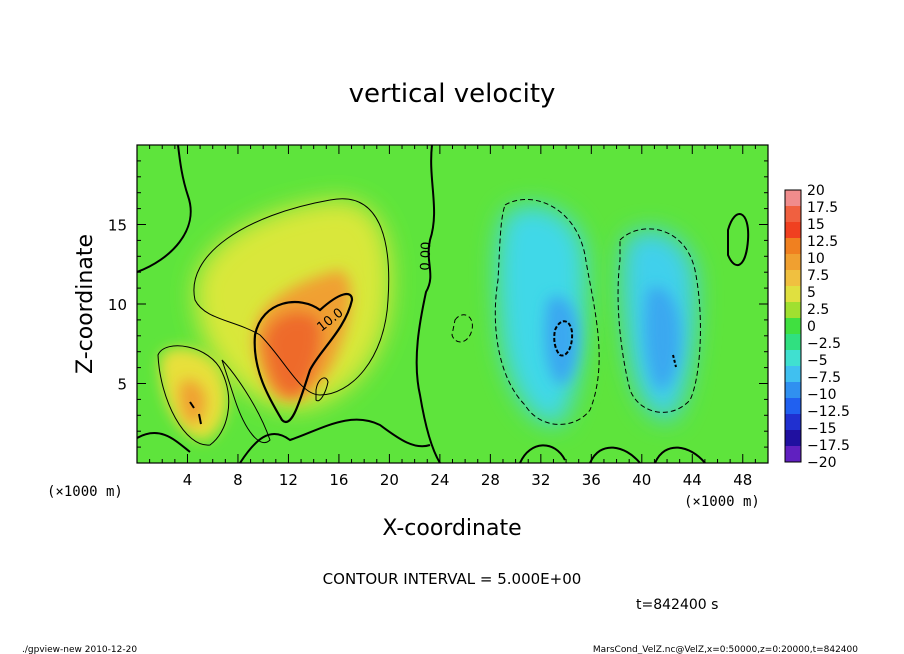 The height and width of the screenshot is (654, 904). I want to click on colorbar-label: 5, so click(811, 293).